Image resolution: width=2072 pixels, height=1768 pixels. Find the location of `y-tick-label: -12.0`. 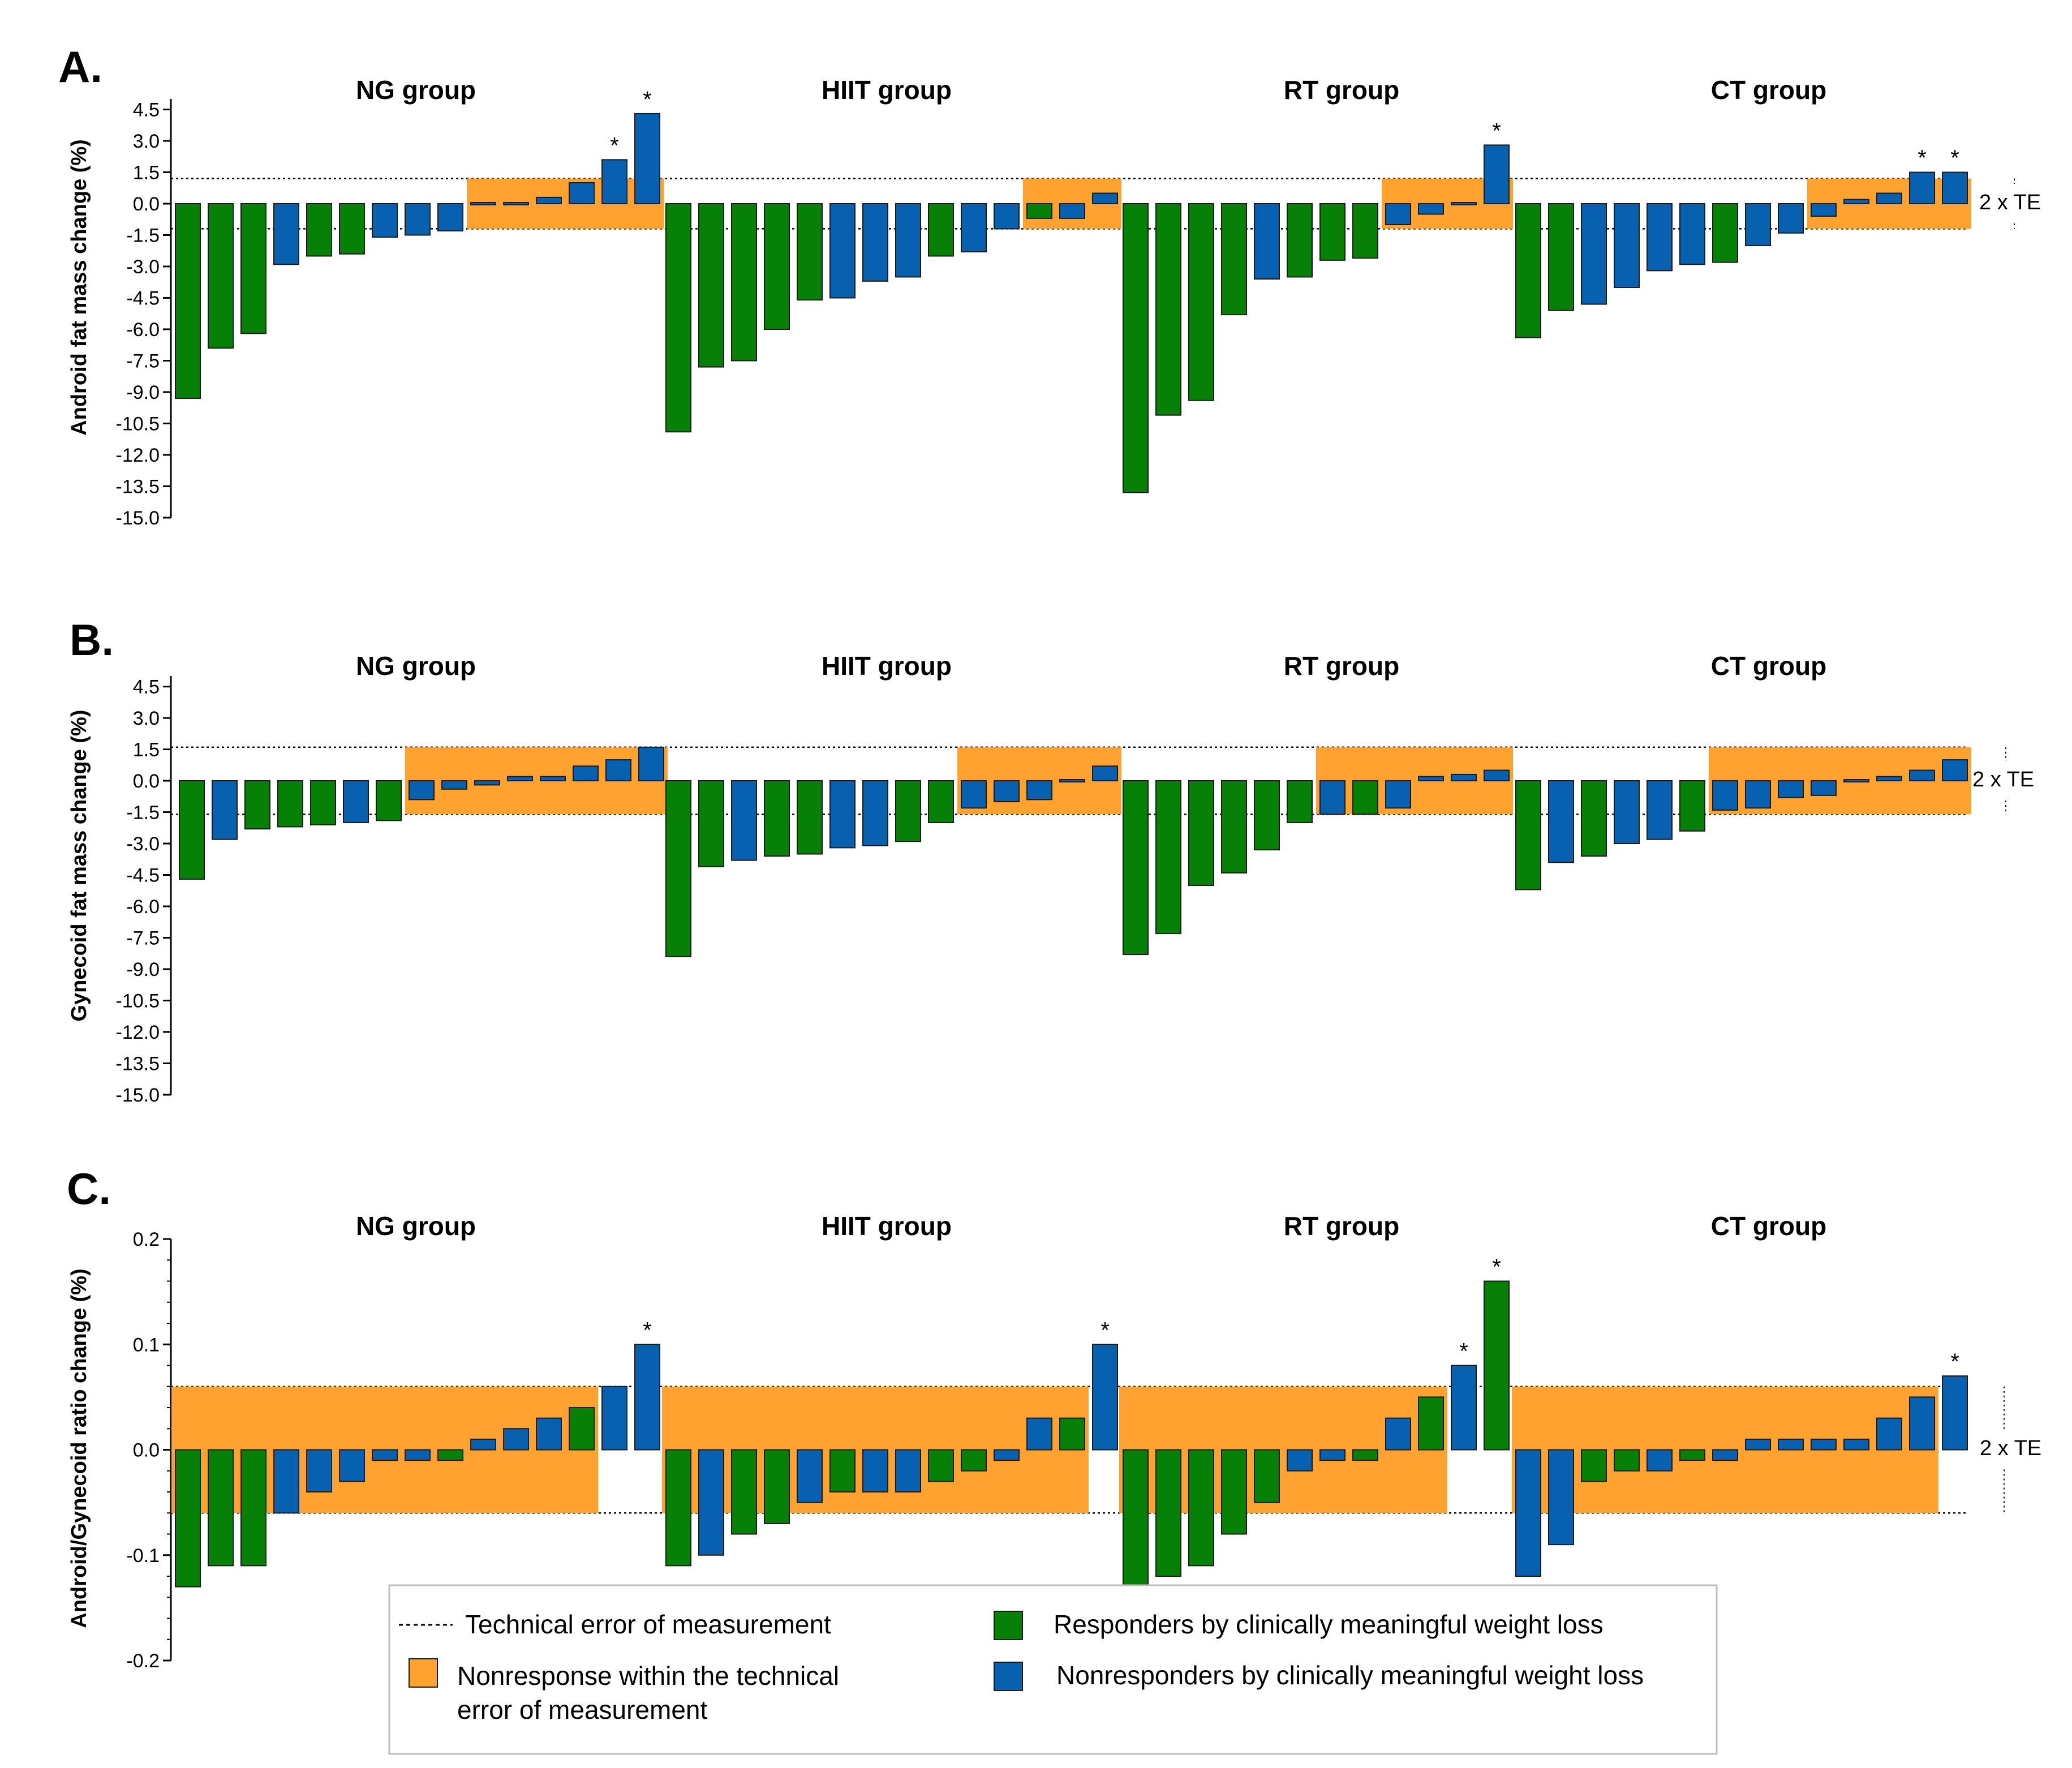

y-tick-label: -12.0 is located at coordinates (138, 455).